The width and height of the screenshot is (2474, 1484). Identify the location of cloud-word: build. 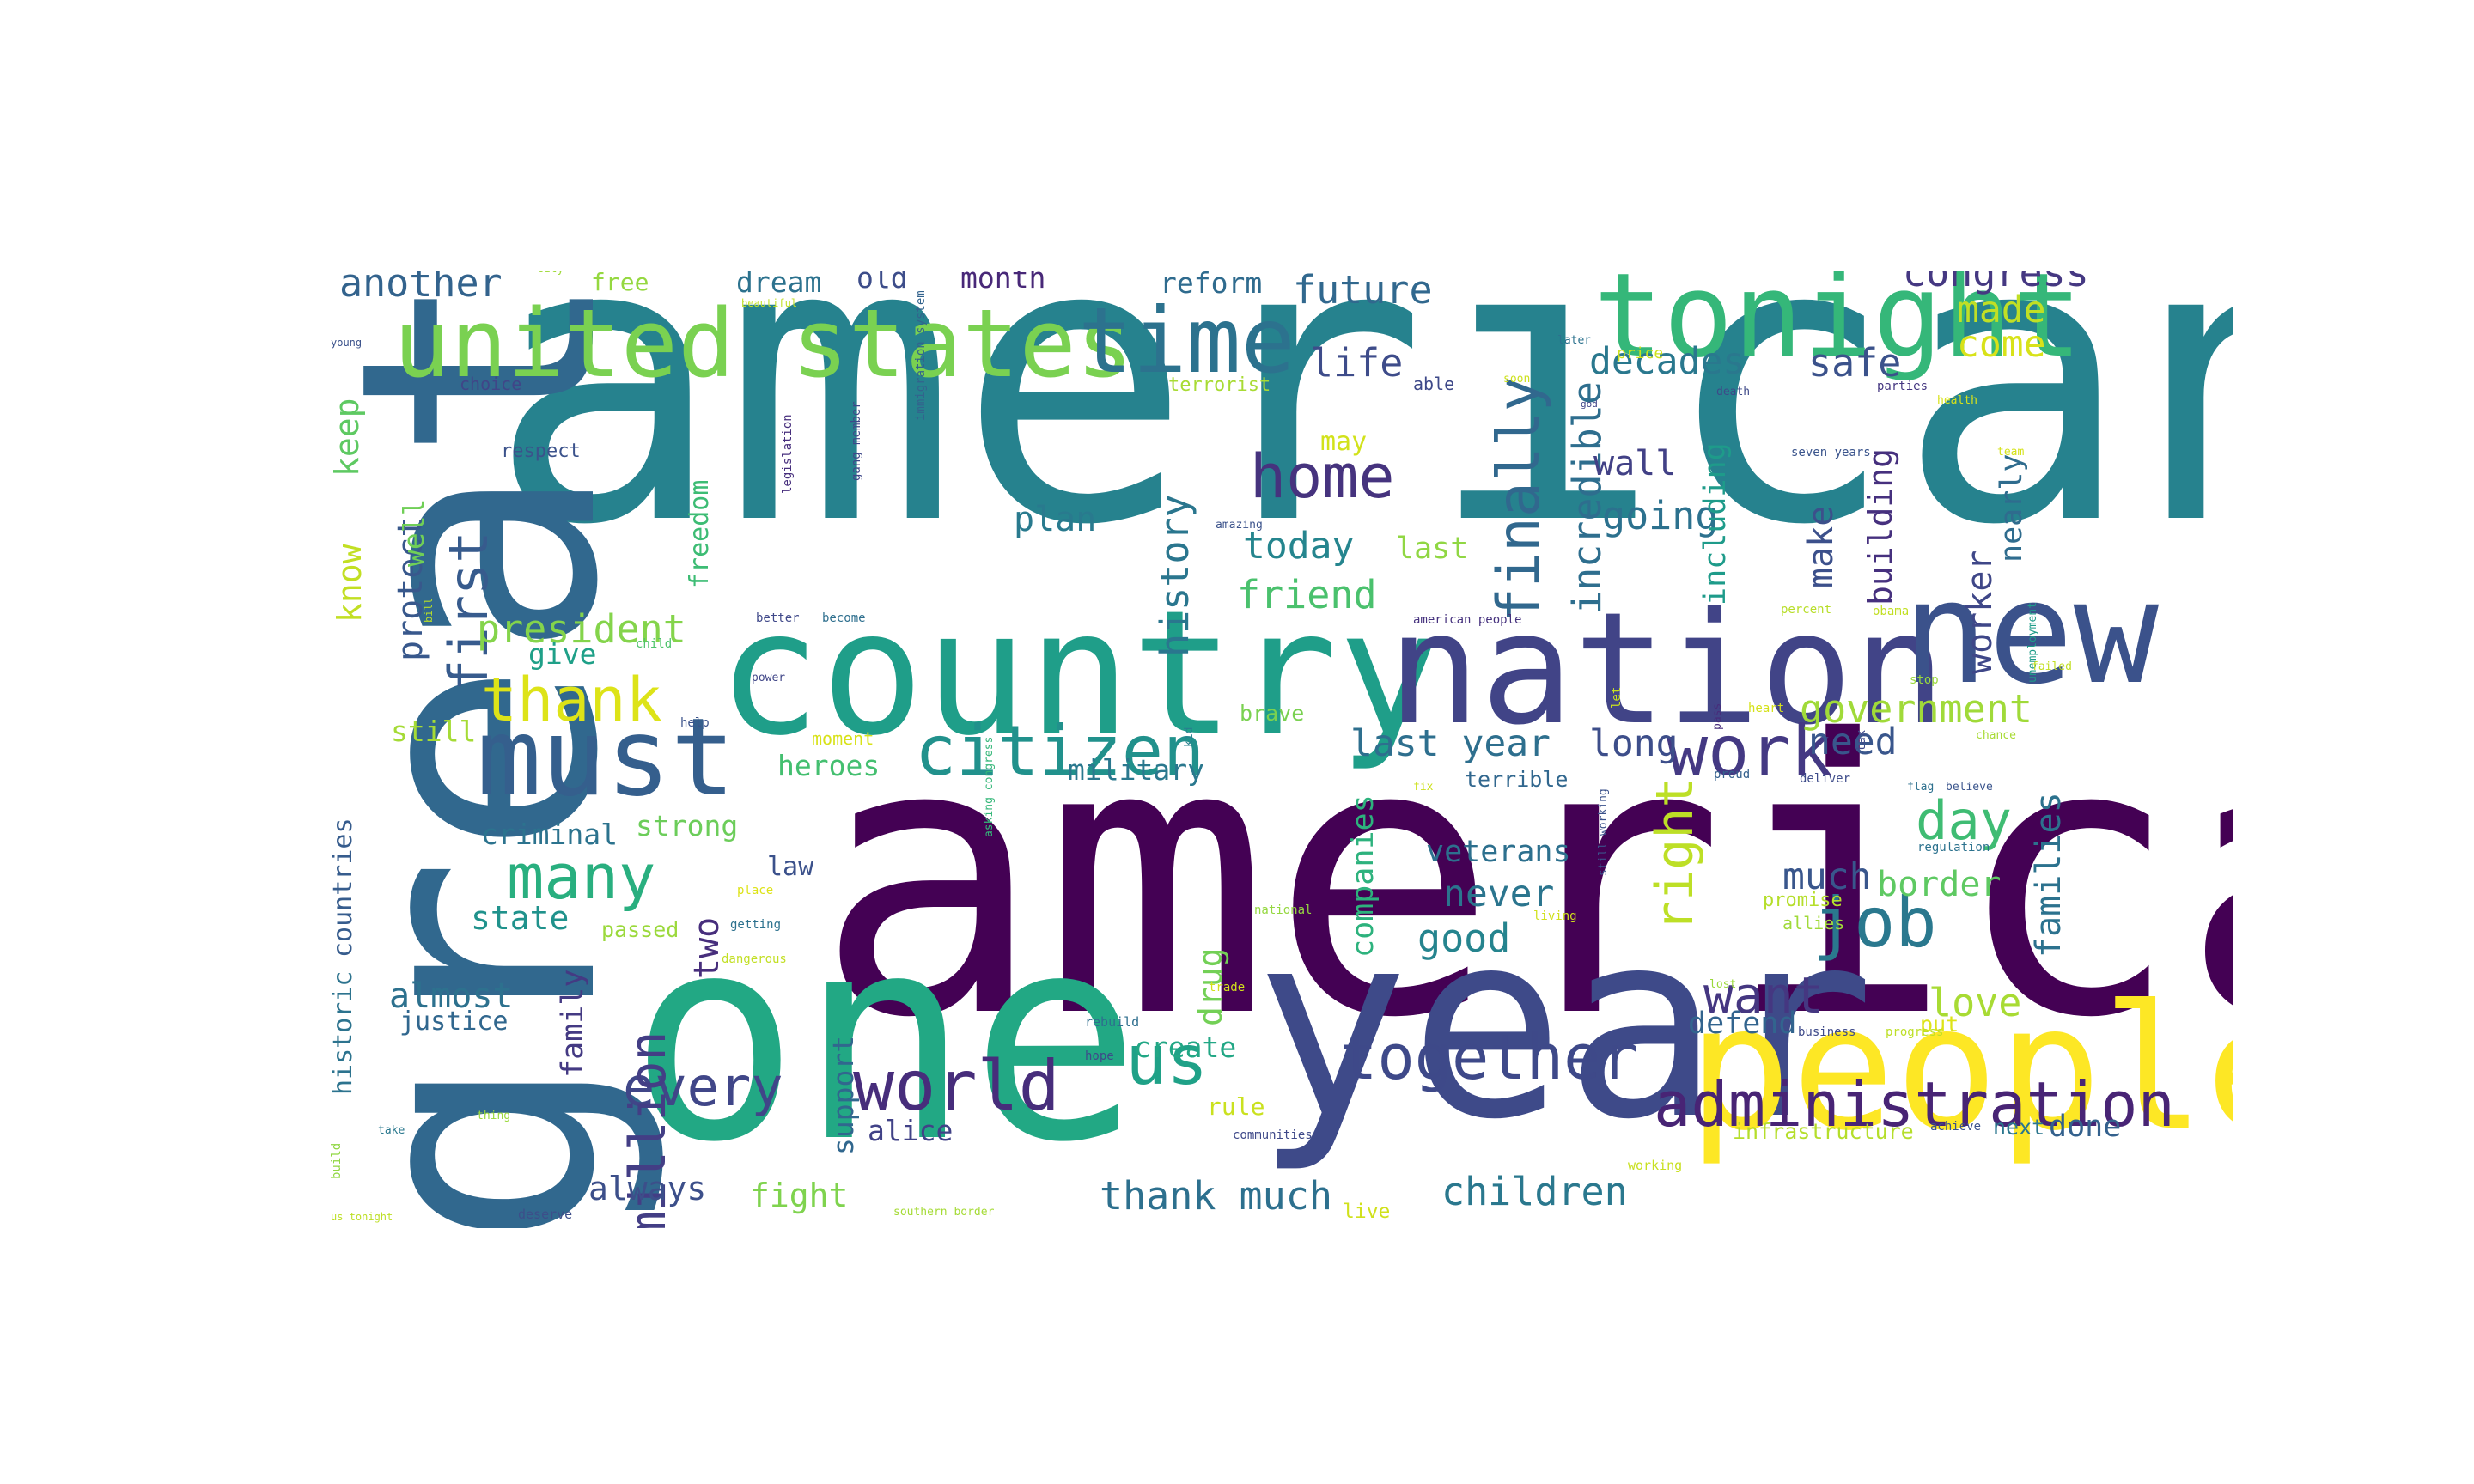
(337, 1161).